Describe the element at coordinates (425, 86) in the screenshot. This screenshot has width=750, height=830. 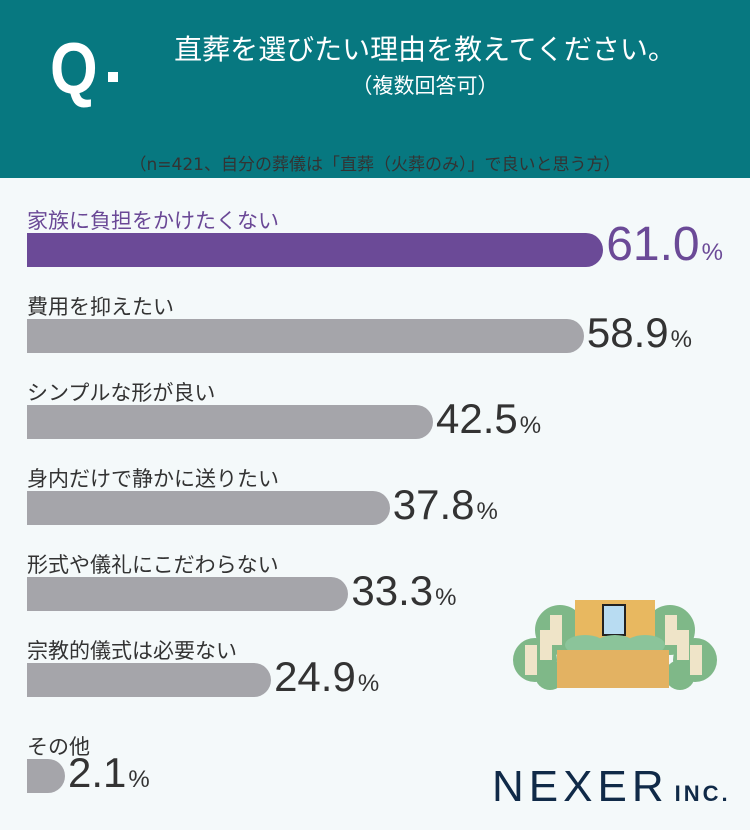
I see `question-subtitle: （複数回答可）` at that location.